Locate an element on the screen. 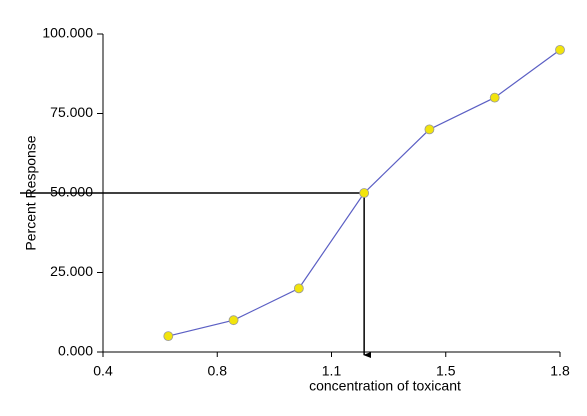 The width and height of the screenshot is (587, 416). y-tick-label: 0.000 is located at coordinates (75, 351).